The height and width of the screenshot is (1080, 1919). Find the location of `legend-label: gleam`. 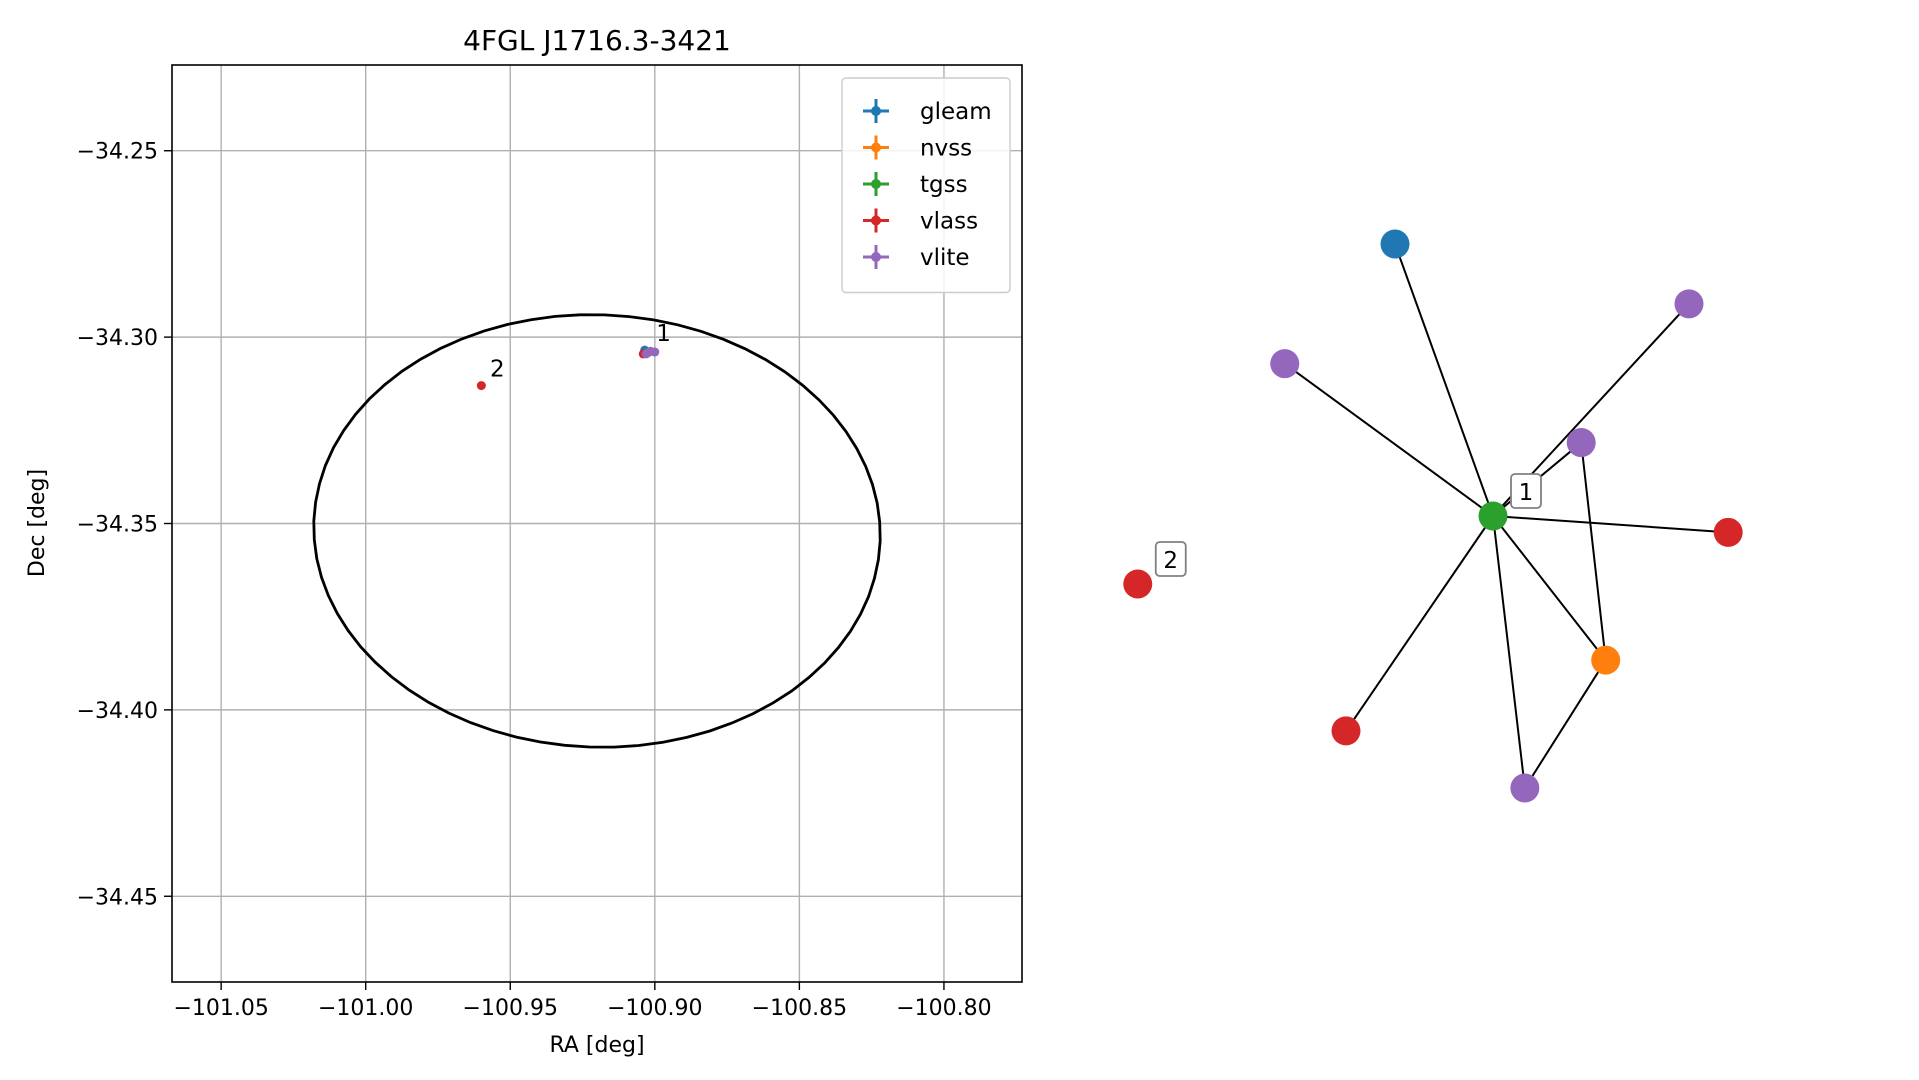

legend-label: gleam is located at coordinates (956, 112).